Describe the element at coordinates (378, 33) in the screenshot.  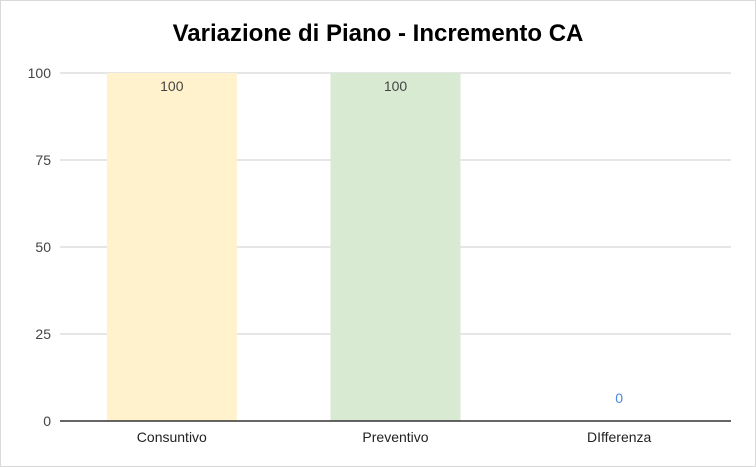
I see `chart-title: Variazione di Piano - Incremento CA` at that location.